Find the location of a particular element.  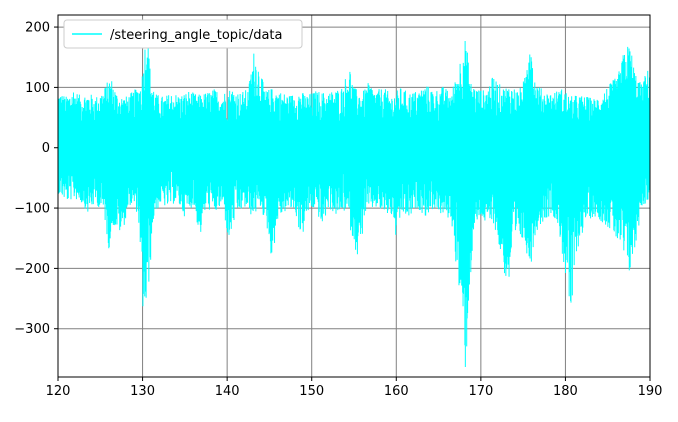

legend-frame is located at coordinates (183, 34).